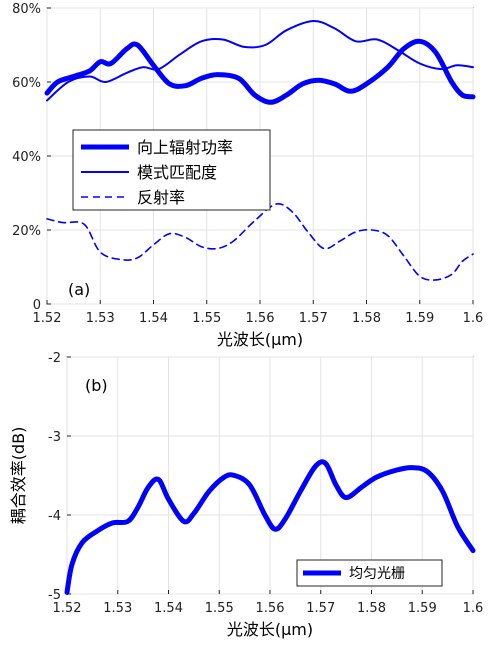 The image size is (494, 659). I want to click on panel-b-y-axis-label: 耦合效率(dB), so click(18, 476).